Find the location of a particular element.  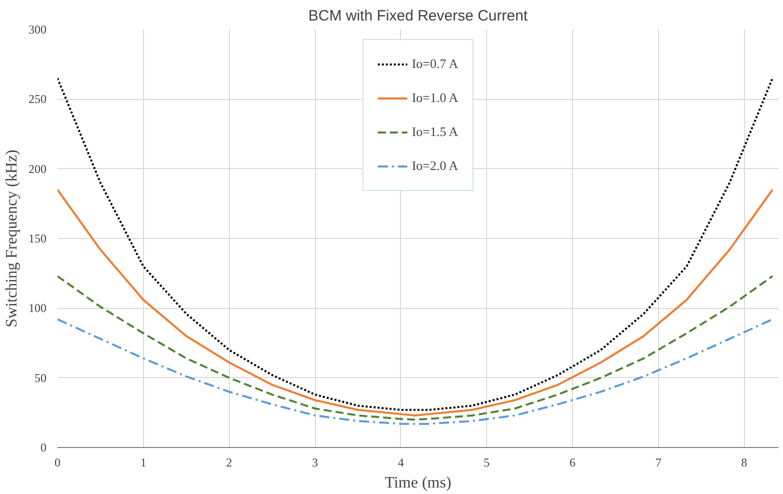

y-tick-label: 0 is located at coordinates (43, 447).